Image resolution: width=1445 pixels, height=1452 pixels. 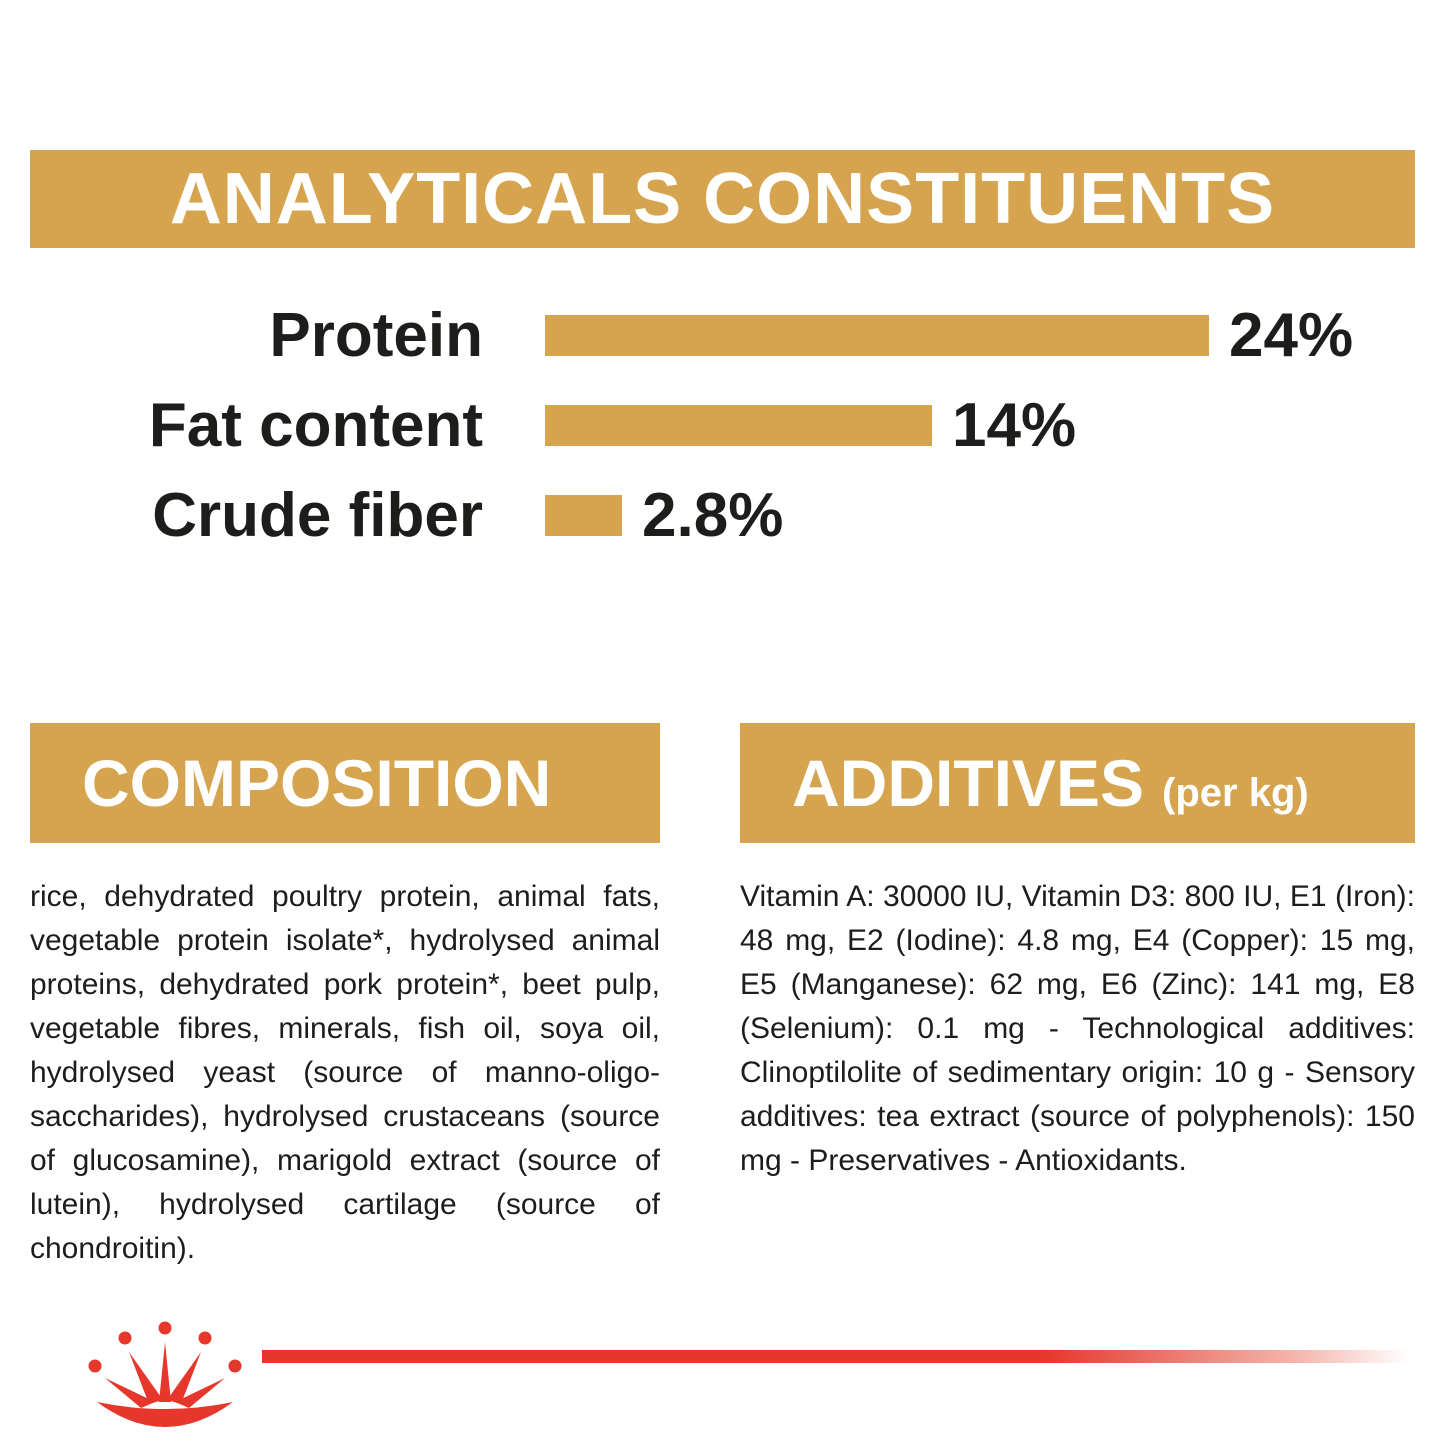 I want to click on chart-row-fiber: Crude fiber 2.8%, so click(x=722, y=515).